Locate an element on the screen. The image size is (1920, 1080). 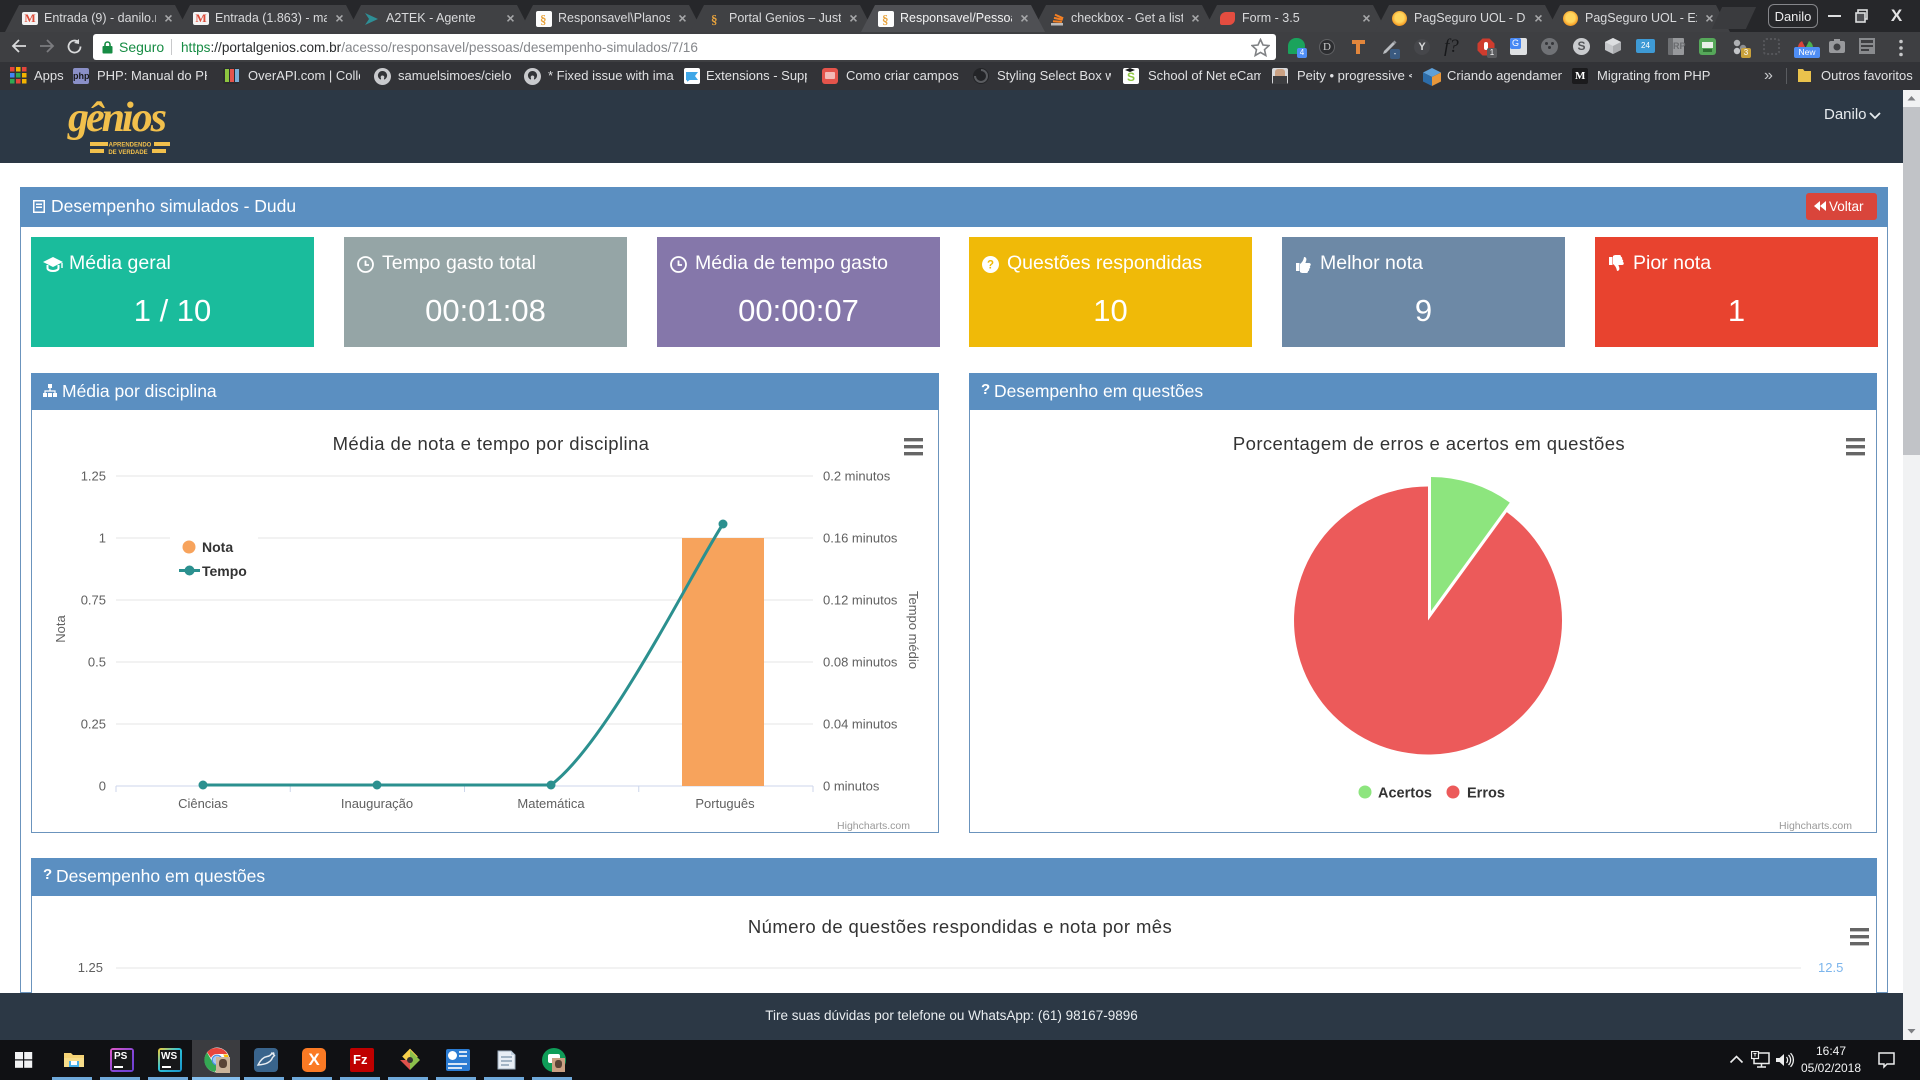
svg-text:Média de nota e tempo por disc: Média de nota e tempo por disciplina is located at coordinates (491, 443).